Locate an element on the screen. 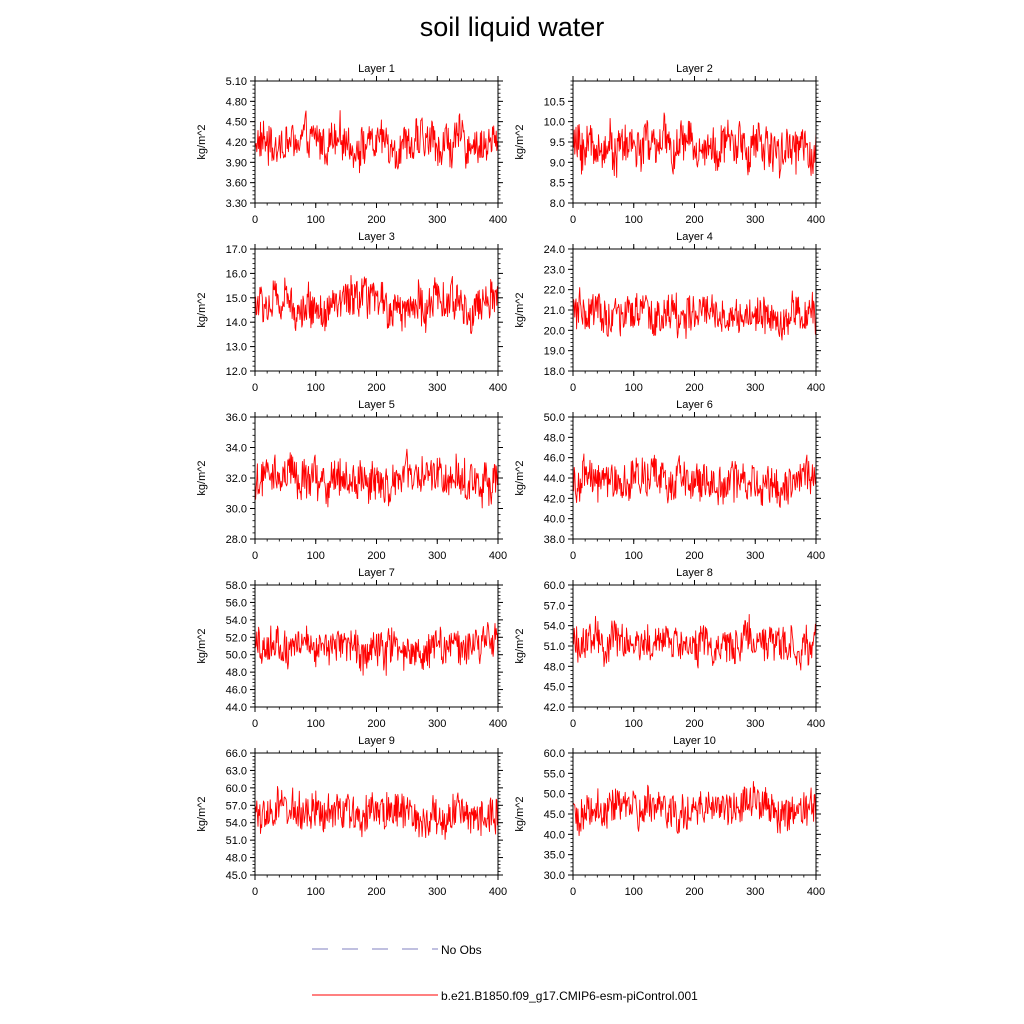  y-tick-label: 12.0 is located at coordinates (236, 372).